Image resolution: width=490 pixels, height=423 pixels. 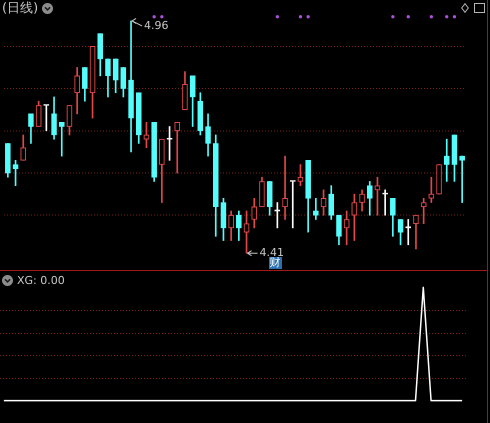 I want to click on annotation: 4.96, so click(x=156, y=25).